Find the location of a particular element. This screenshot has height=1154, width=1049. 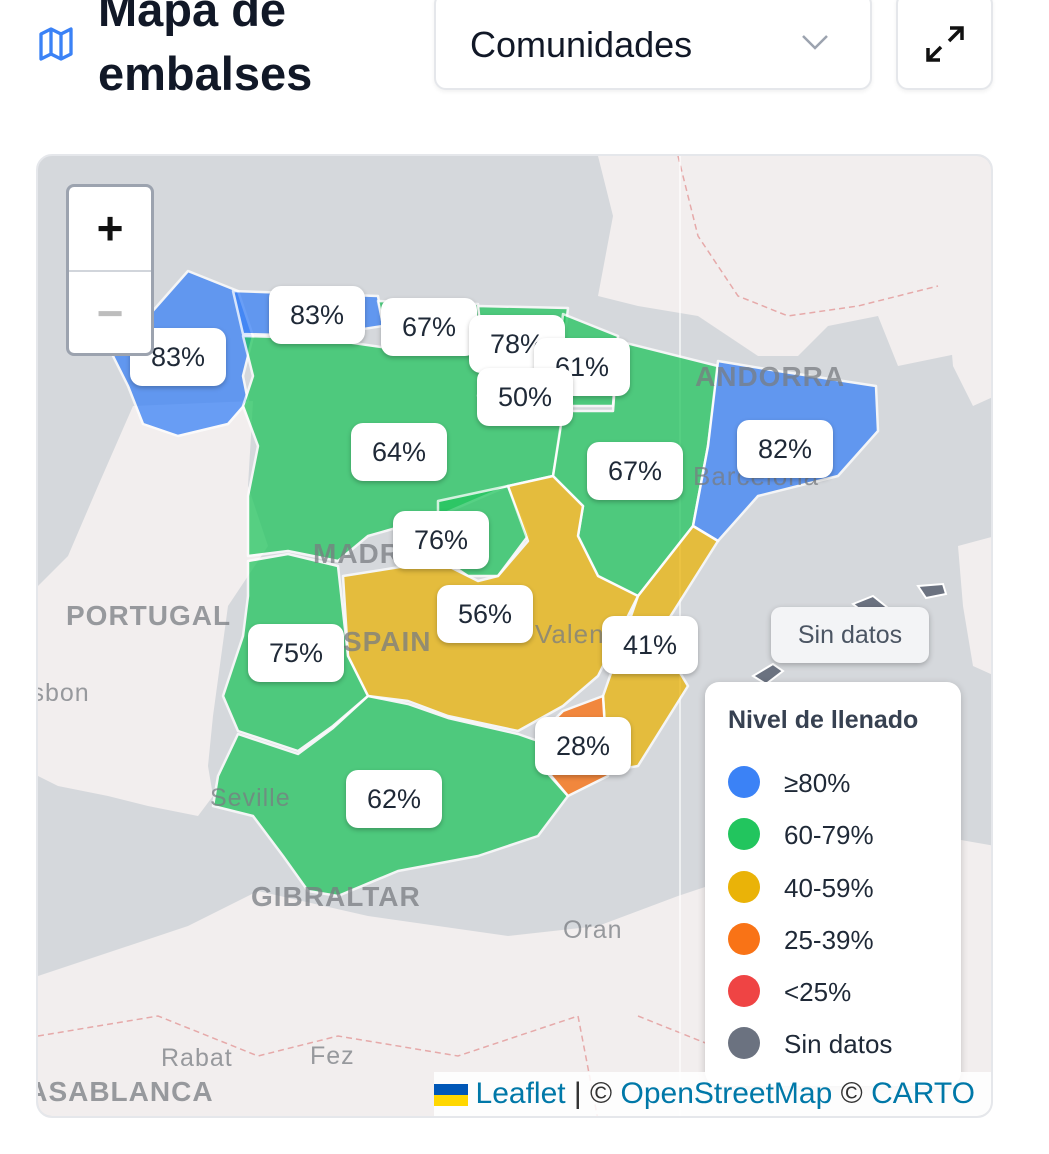

land-sardinia is located at coordinates (974, 606).